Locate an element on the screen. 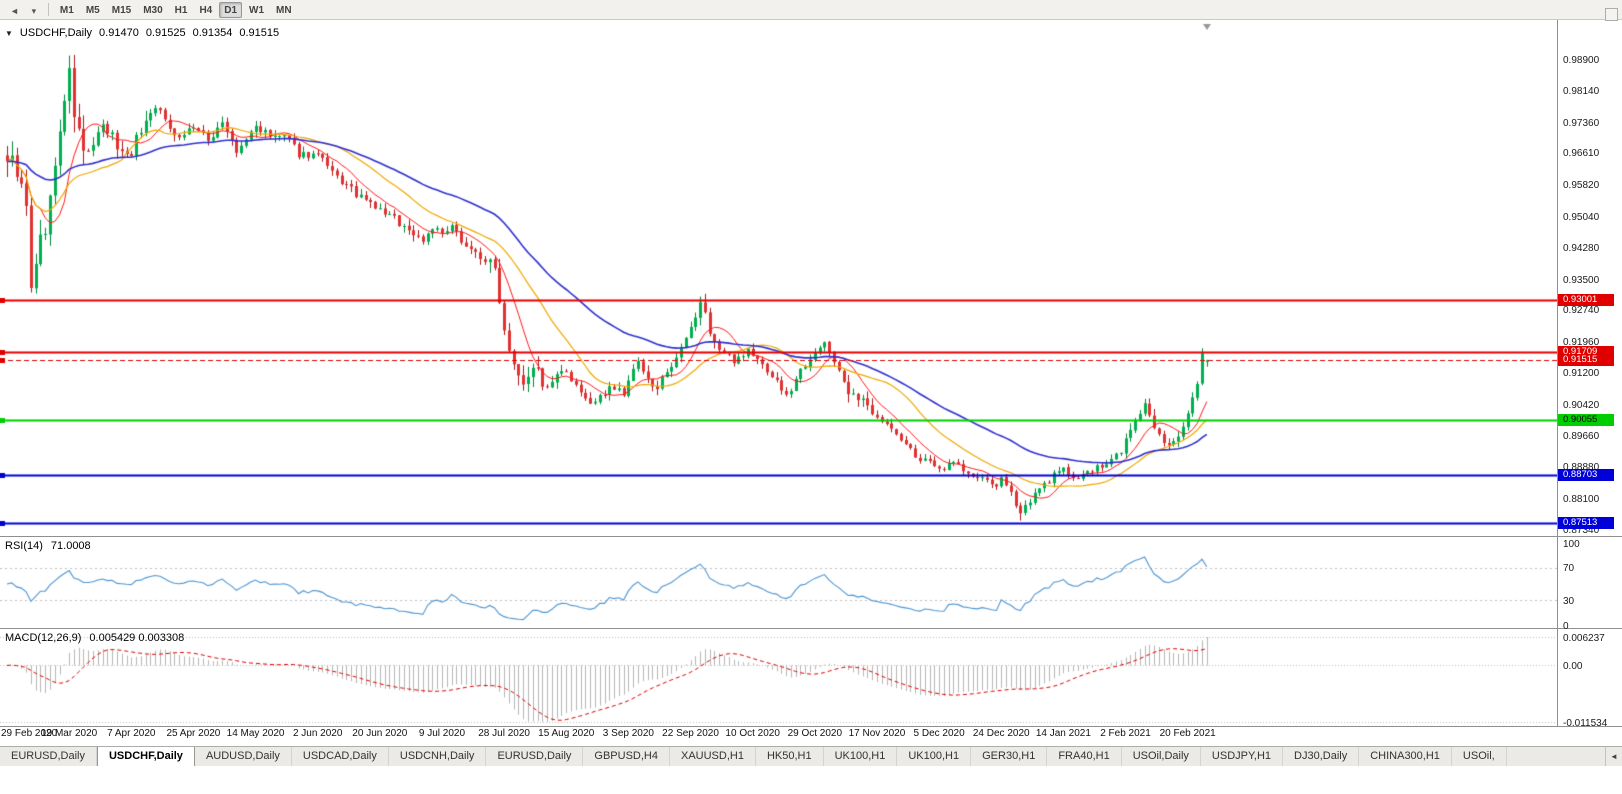 The width and height of the screenshot is (1622, 794). price-tick-label: 0.93500 is located at coordinates (1581, 280).